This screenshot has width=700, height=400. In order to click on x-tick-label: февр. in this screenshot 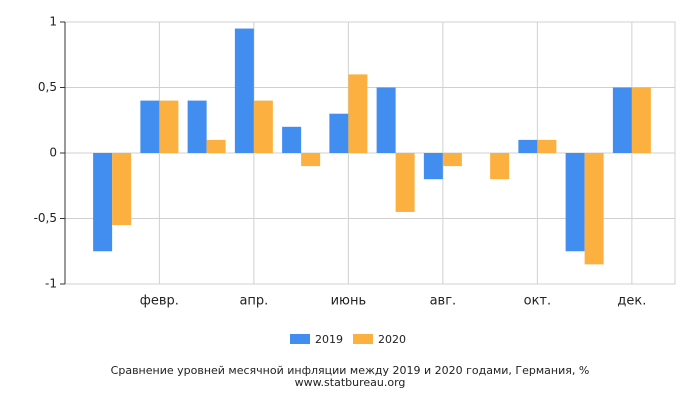, I will do `click(159, 301)`.